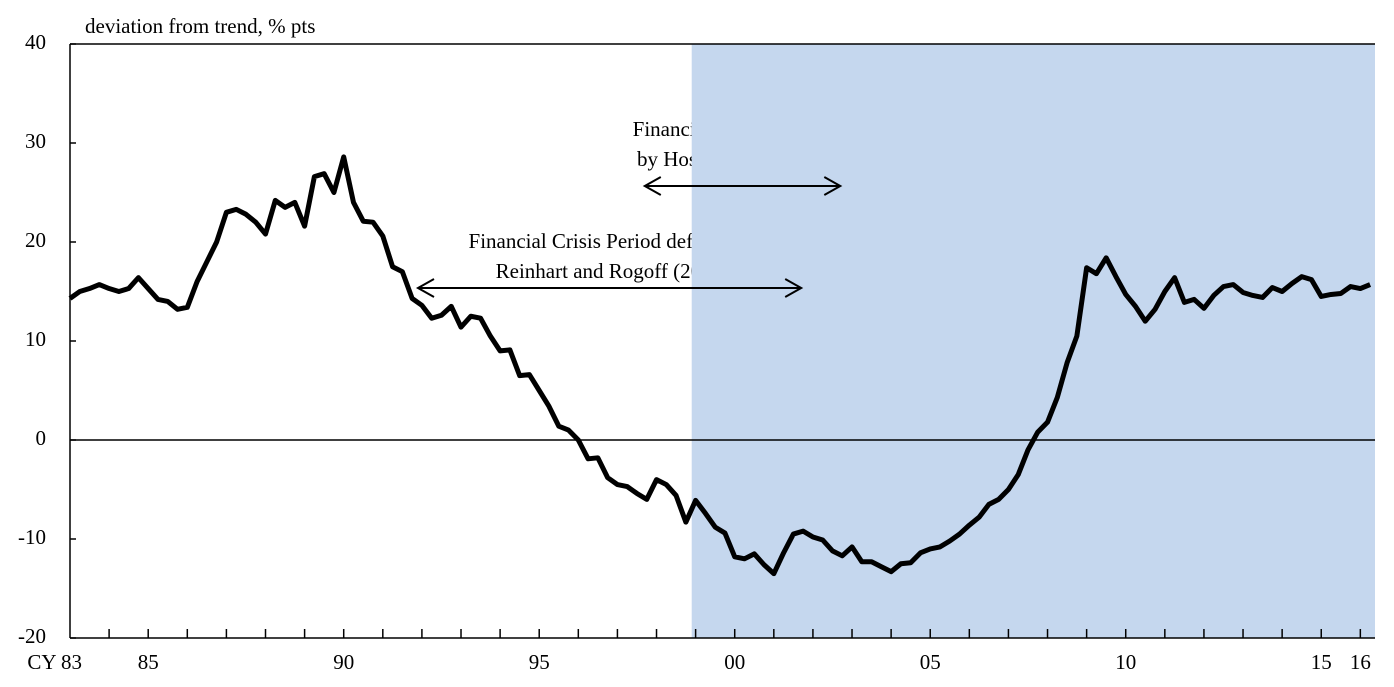  What do you see at coordinates (32, 537) in the screenshot?
I see `y-tick-label: -10` at bounding box center [32, 537].